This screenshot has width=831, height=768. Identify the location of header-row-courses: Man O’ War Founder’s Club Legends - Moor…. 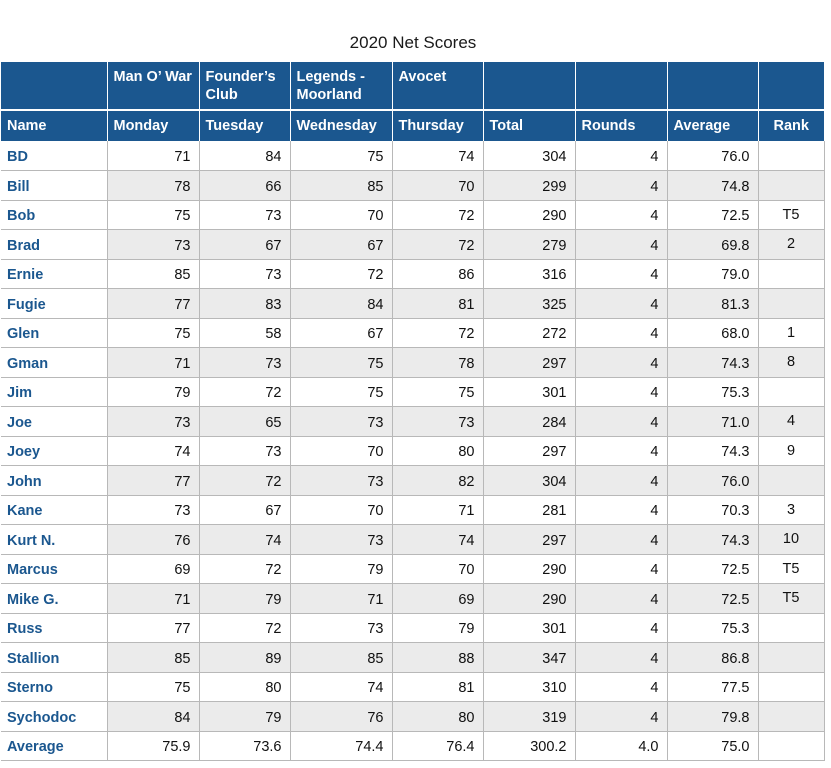
(412, 86).